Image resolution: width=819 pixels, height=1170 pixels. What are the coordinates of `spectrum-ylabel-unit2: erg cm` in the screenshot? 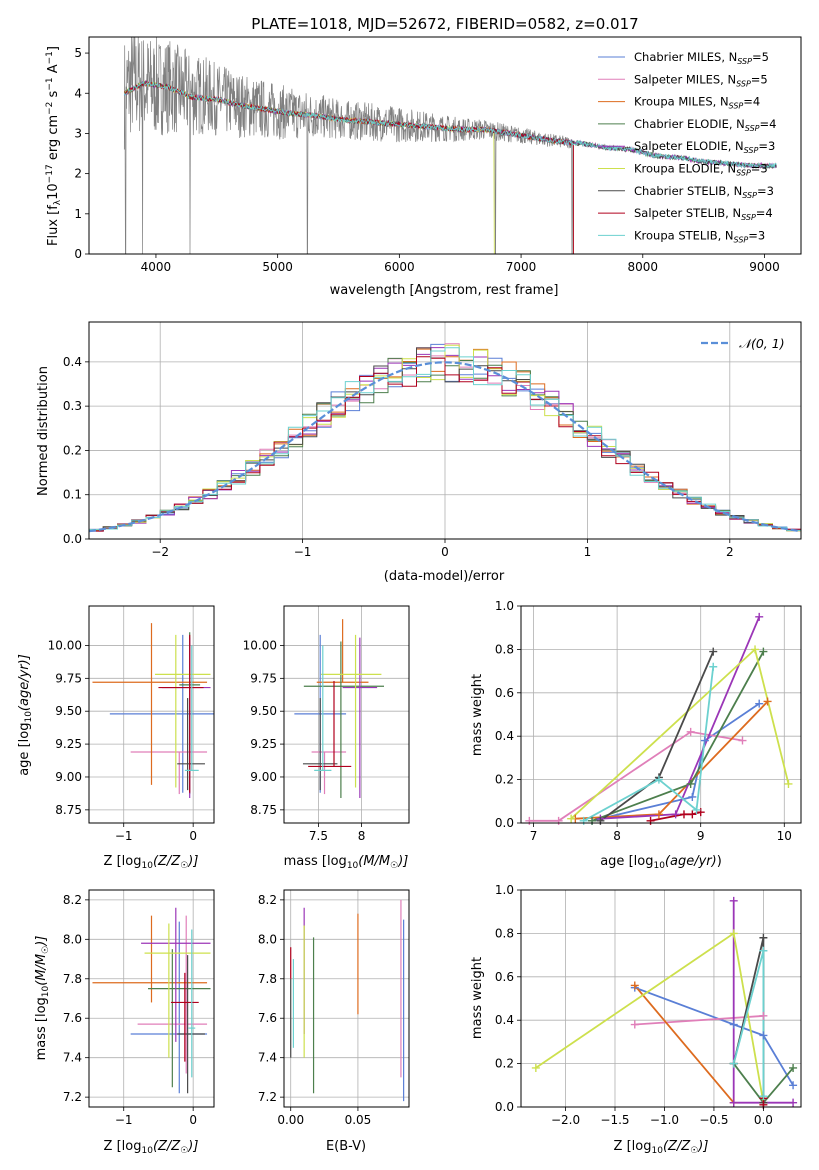 It's located at (53, 139).